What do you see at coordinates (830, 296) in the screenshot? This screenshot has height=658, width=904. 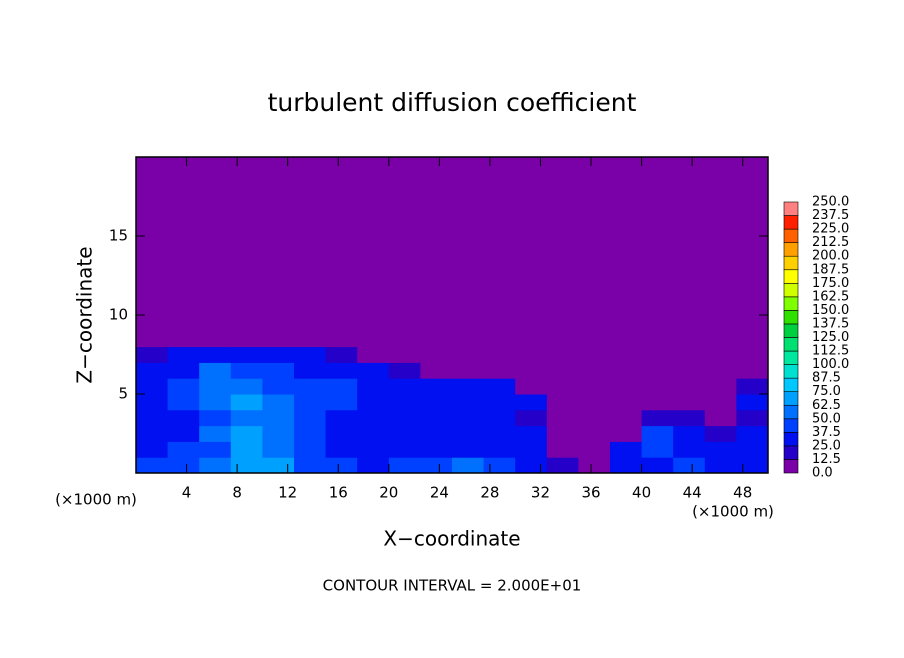 I see `colorbar-label: 162.5` at bounding box center [830, 296].